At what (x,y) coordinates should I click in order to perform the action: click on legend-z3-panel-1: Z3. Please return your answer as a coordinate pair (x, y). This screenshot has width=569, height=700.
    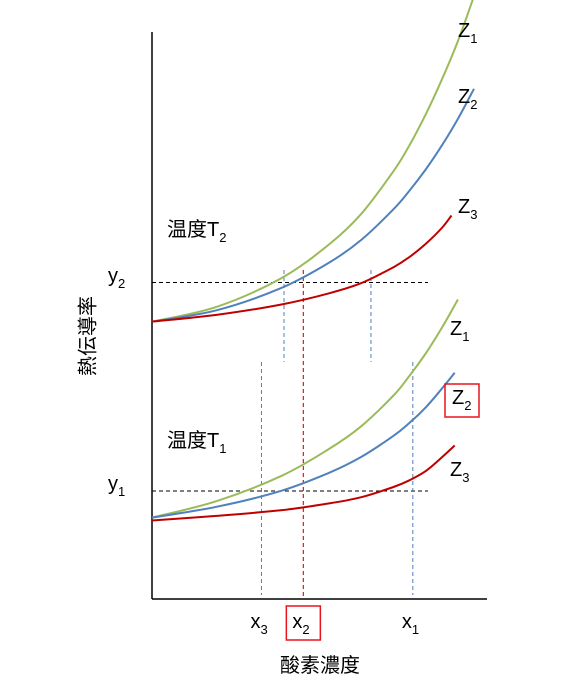
    Looking at the image, I should click on (467, 209).